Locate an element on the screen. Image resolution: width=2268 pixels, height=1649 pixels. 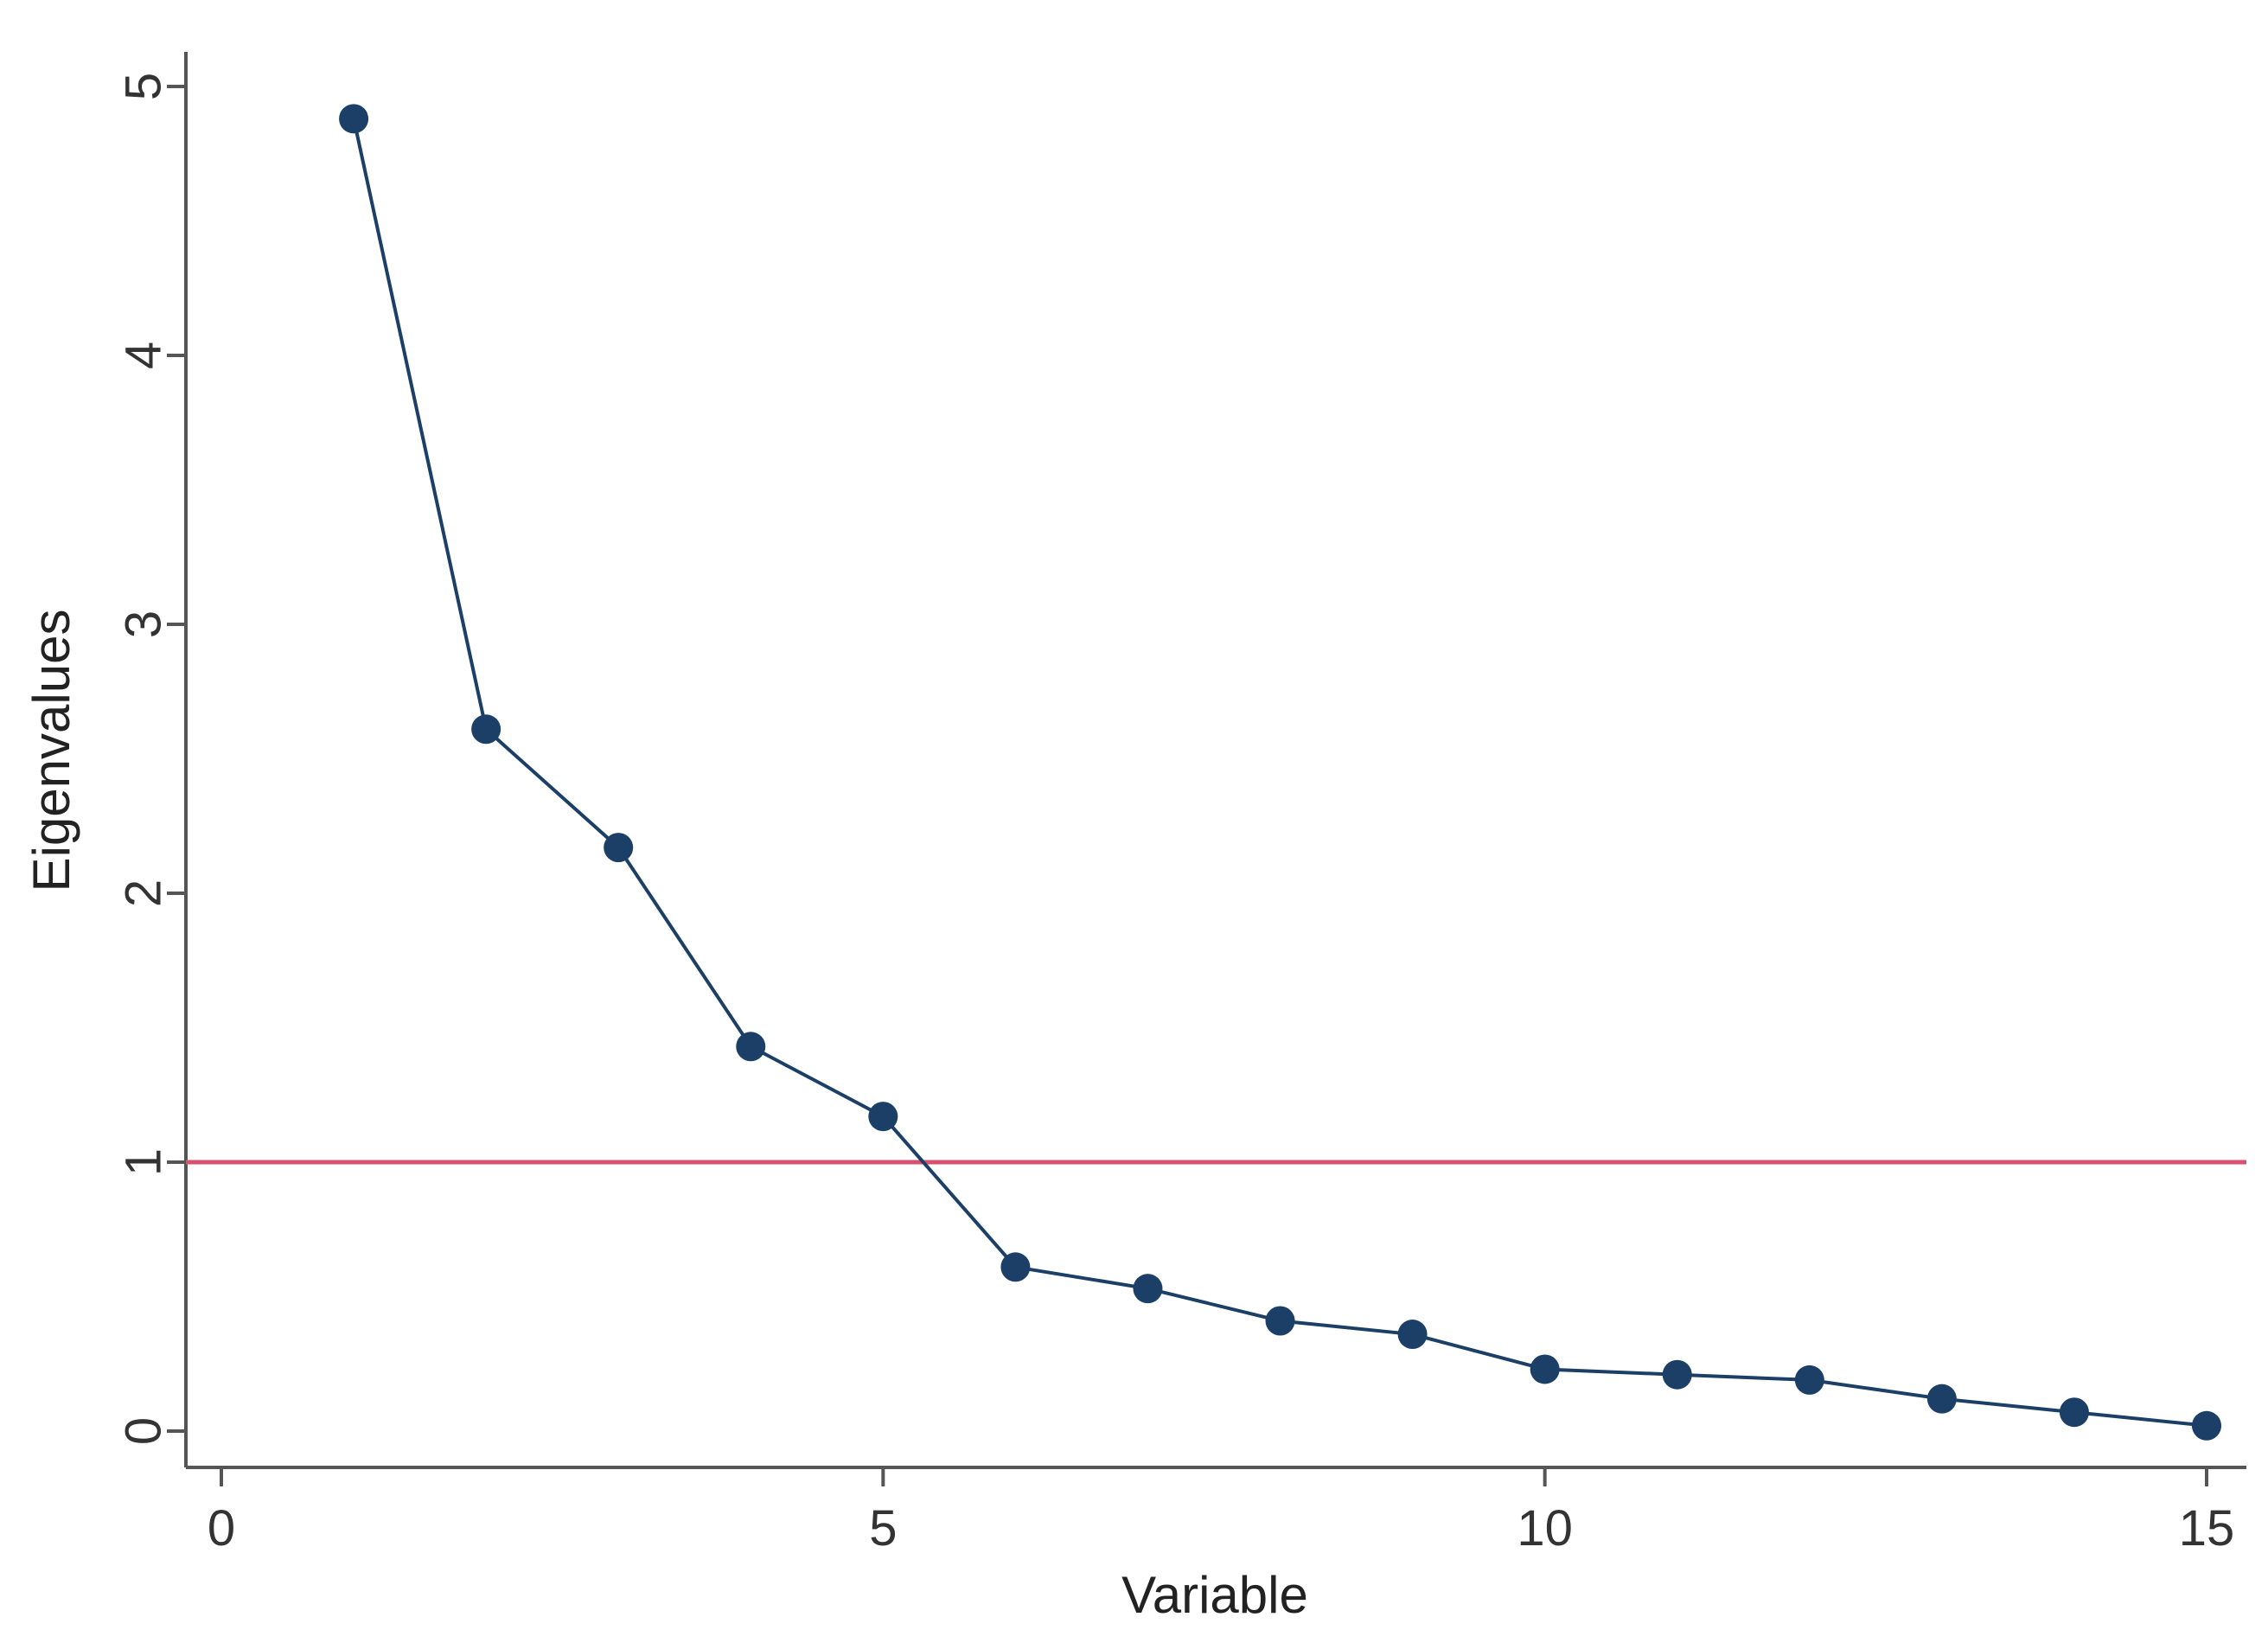
y-tick-label: 5 is located at coordinates (143, 87).